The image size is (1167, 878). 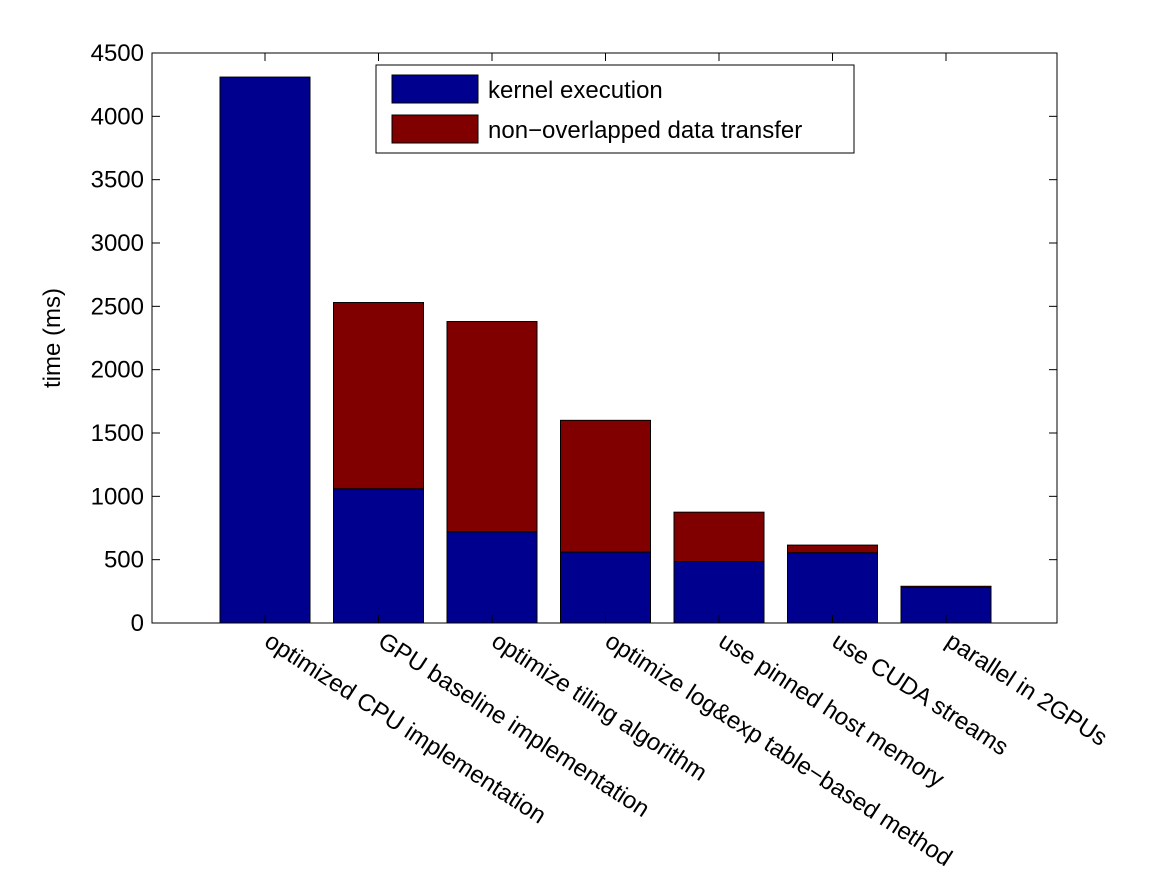 I want to click on y-axis-label: time (ms), so click(x=52, y=338).